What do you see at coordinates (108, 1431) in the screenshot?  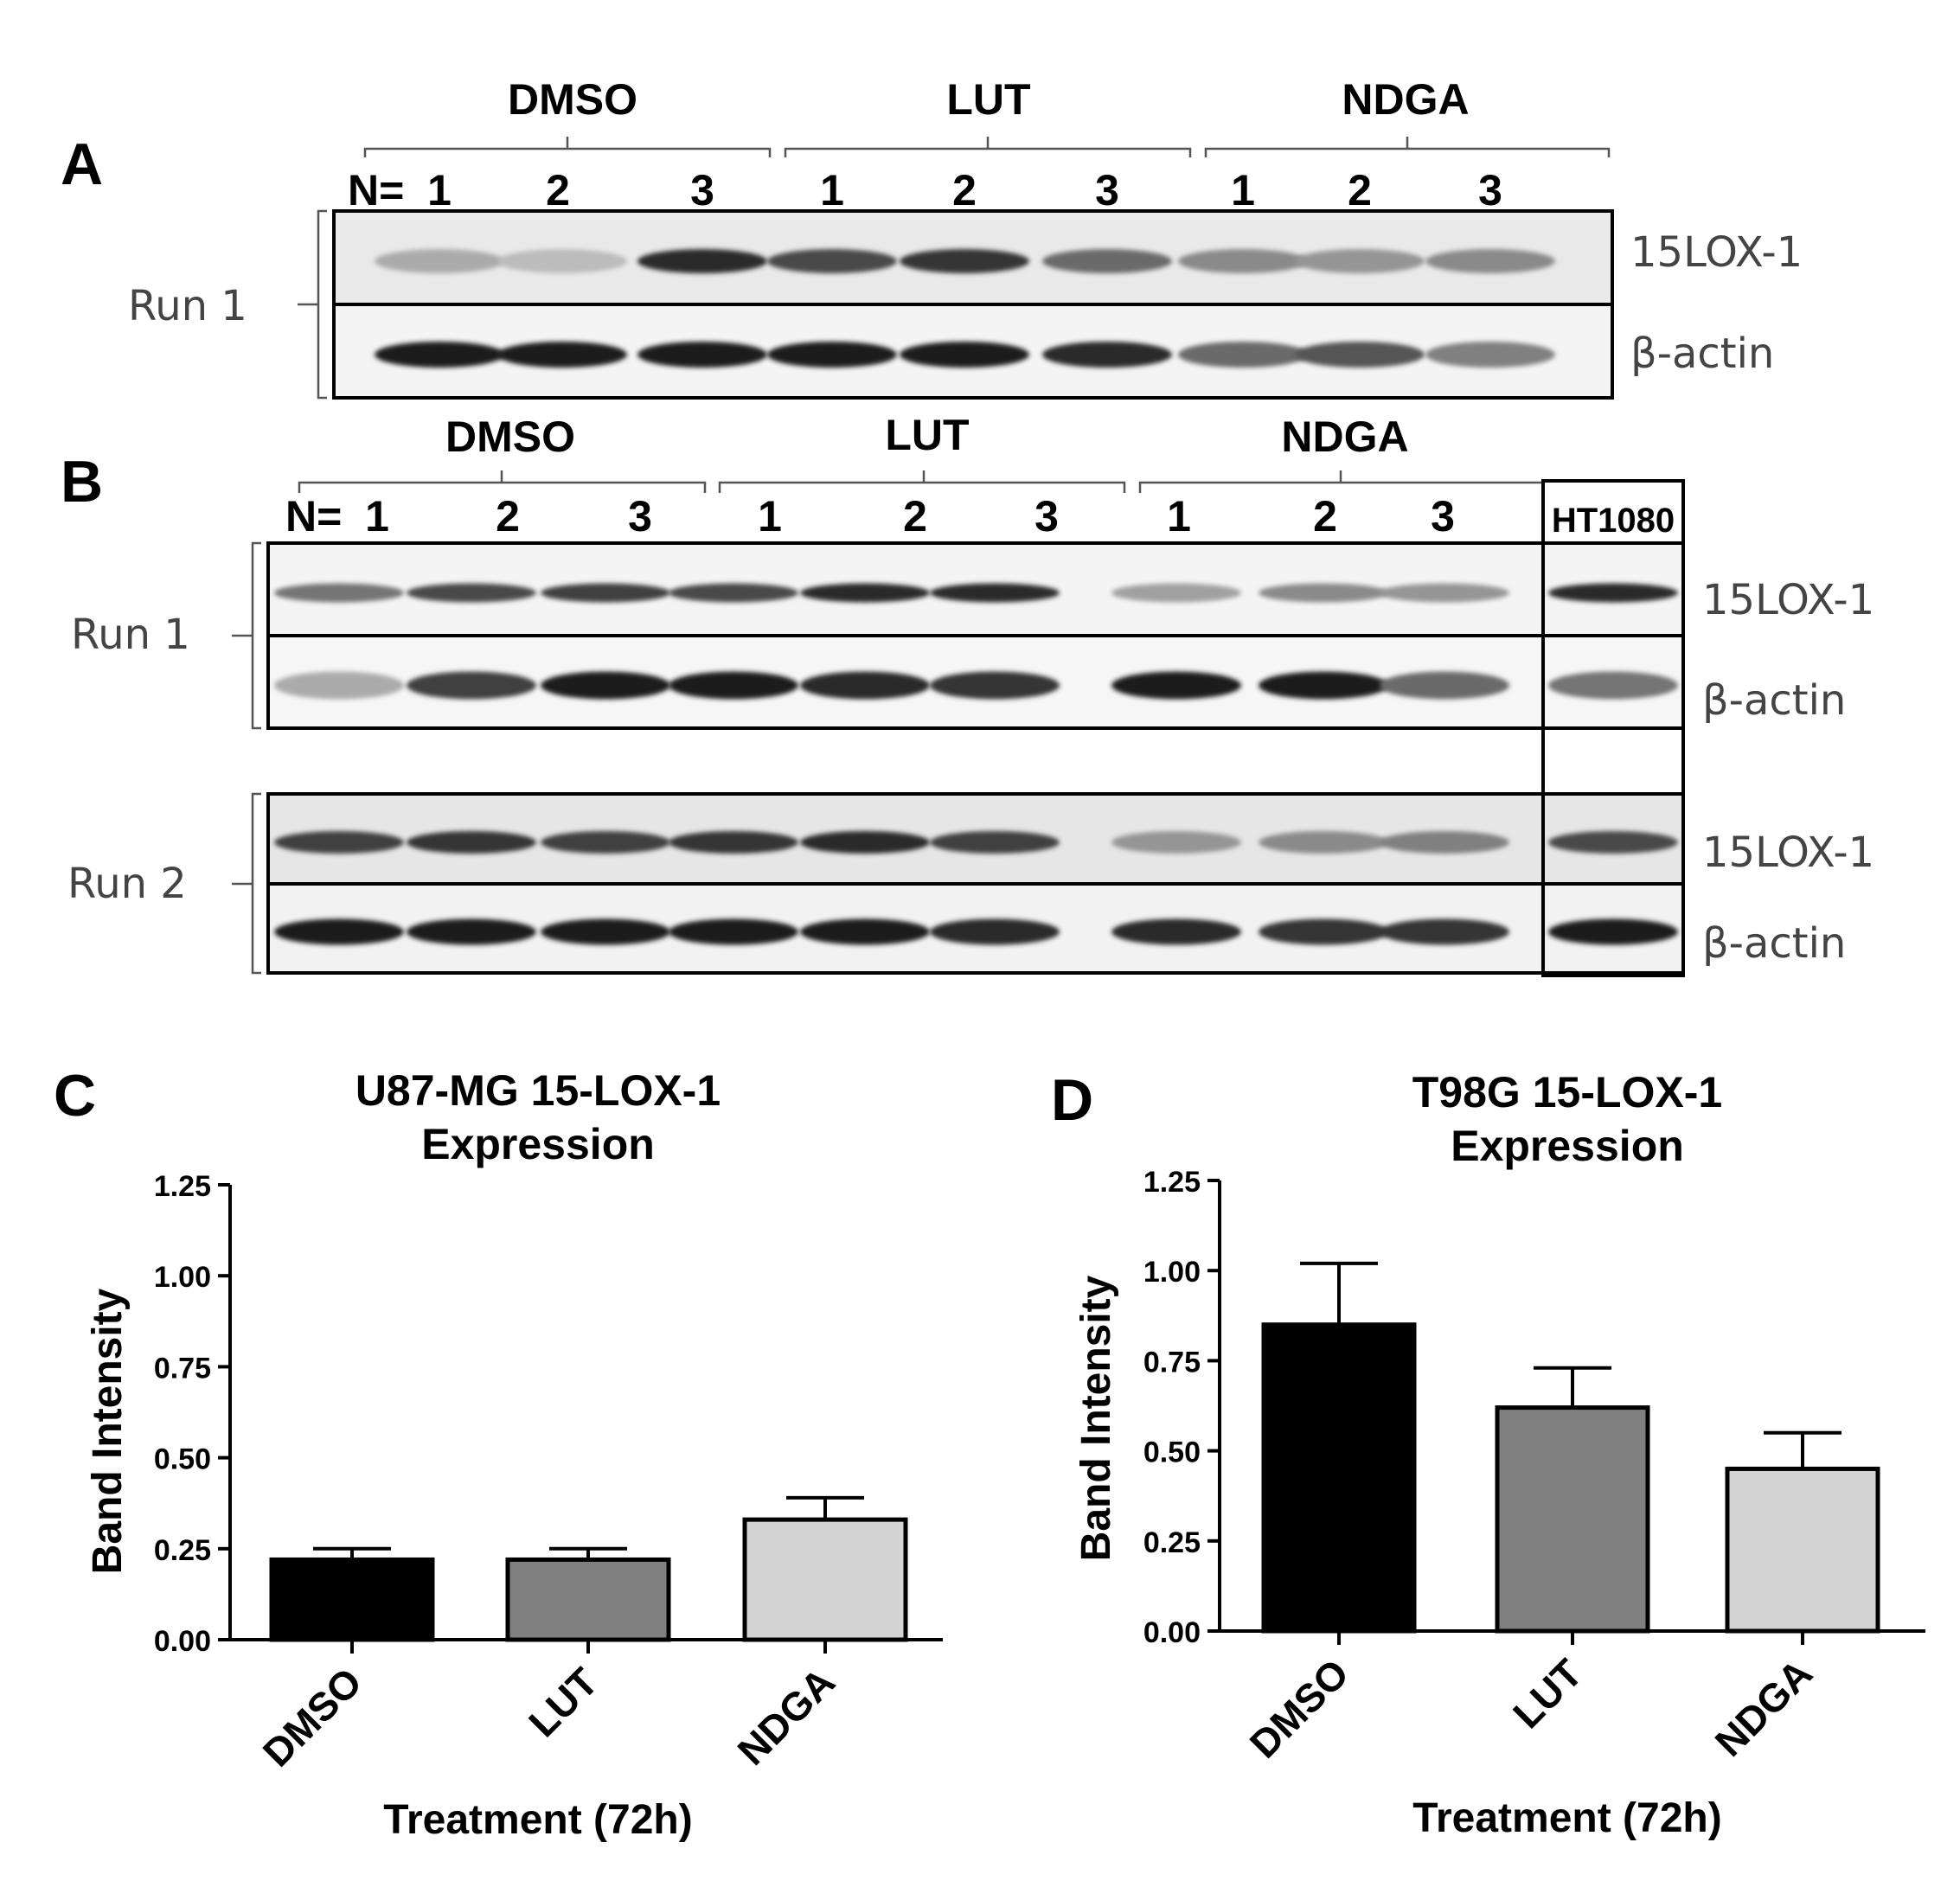 I see `chart-c-ylabel: Band Intensity` at bounding box center [108, 1431].